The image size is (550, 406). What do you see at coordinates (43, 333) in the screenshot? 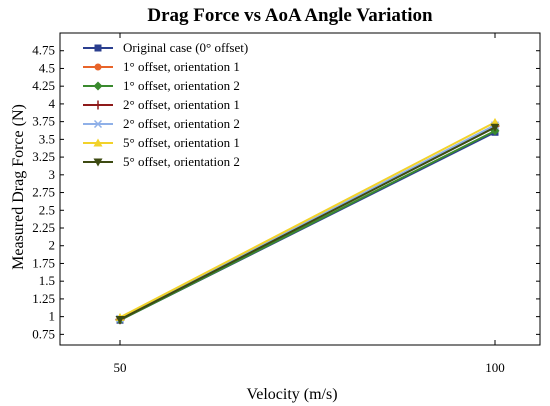
I see `y-tick-label: 0.75` at bounding box center [43, 333].